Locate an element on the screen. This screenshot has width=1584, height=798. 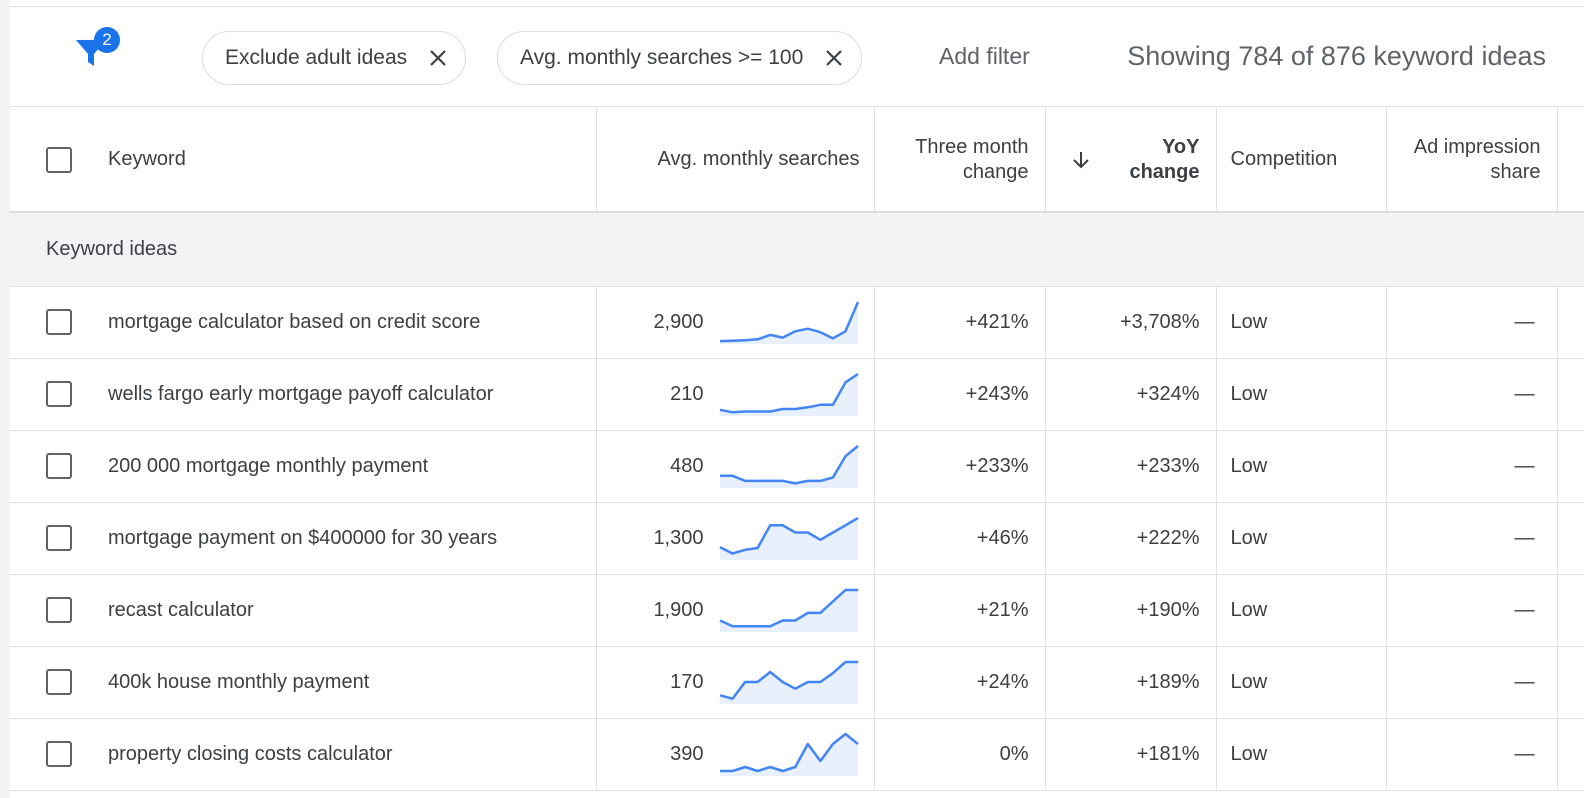
filter-chip-exclude-adult: Exclude adult ideas is located at coordinates (334, 58).